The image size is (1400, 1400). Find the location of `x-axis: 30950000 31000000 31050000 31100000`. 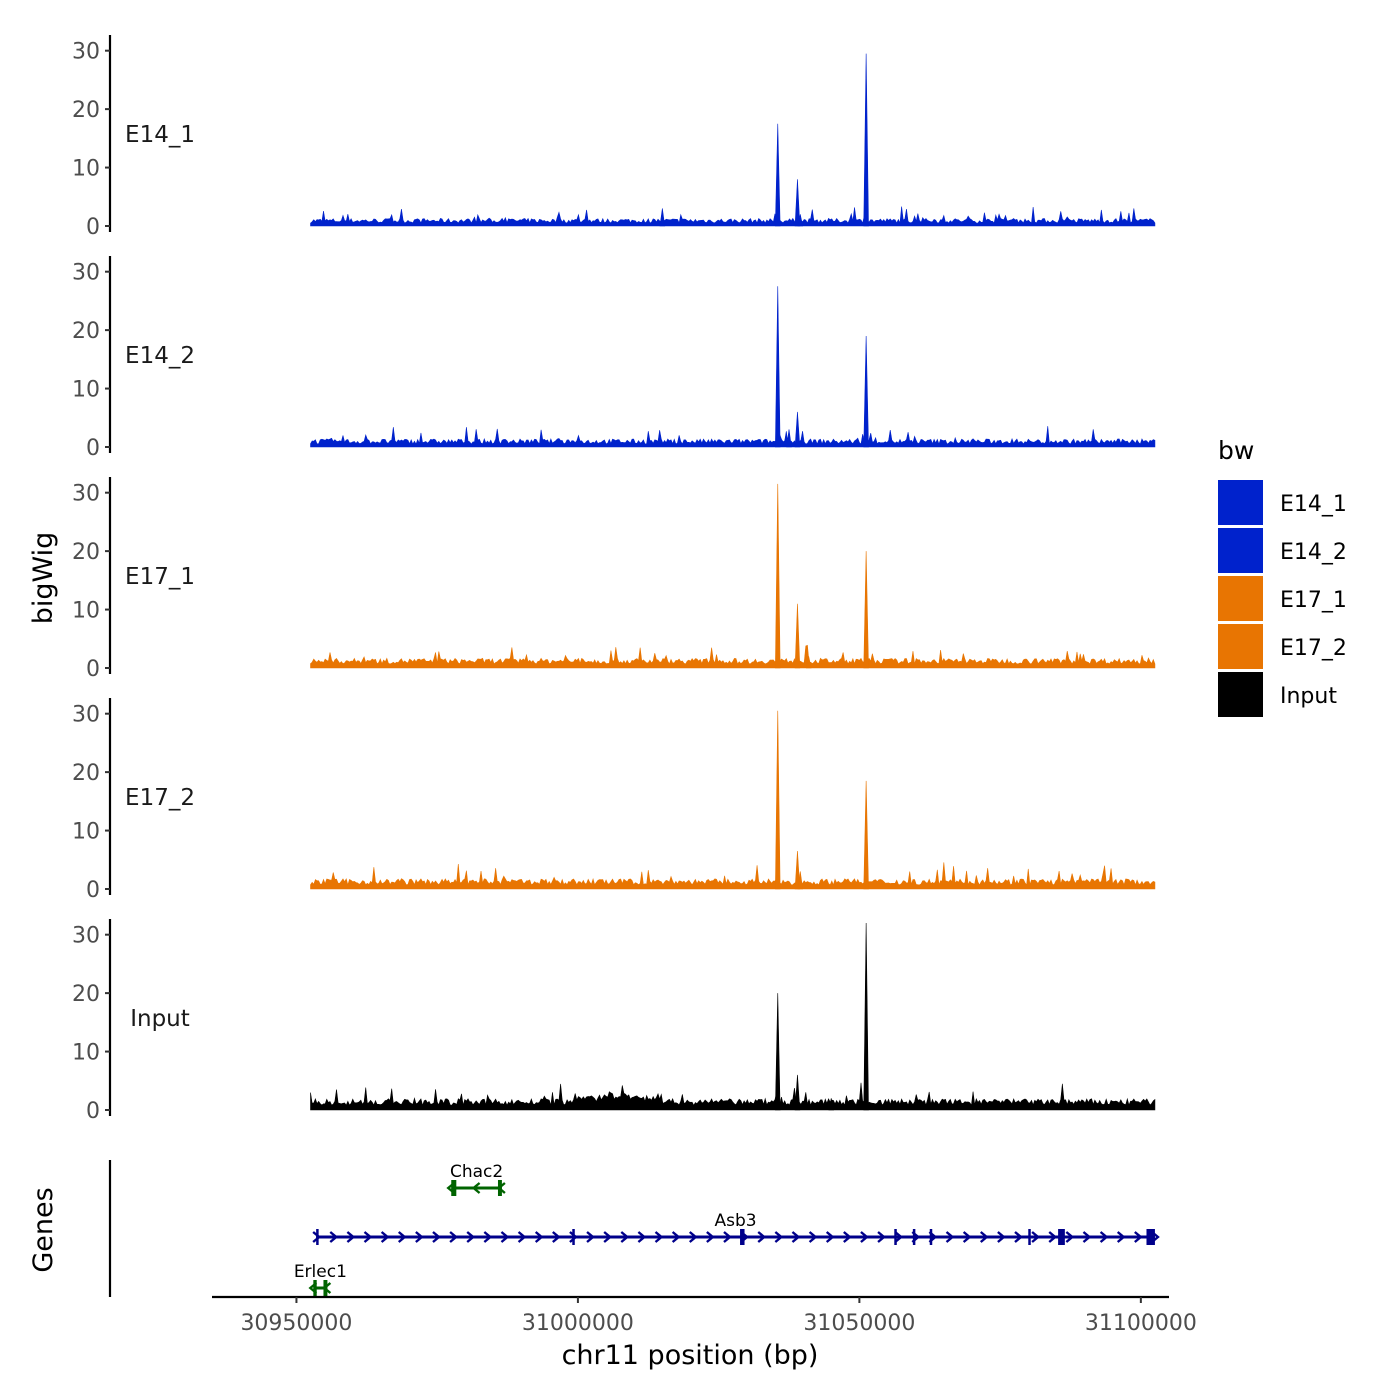

x-axis: 30950000 31000000 31050000 31100000 is located at coordinates (704, 1315).